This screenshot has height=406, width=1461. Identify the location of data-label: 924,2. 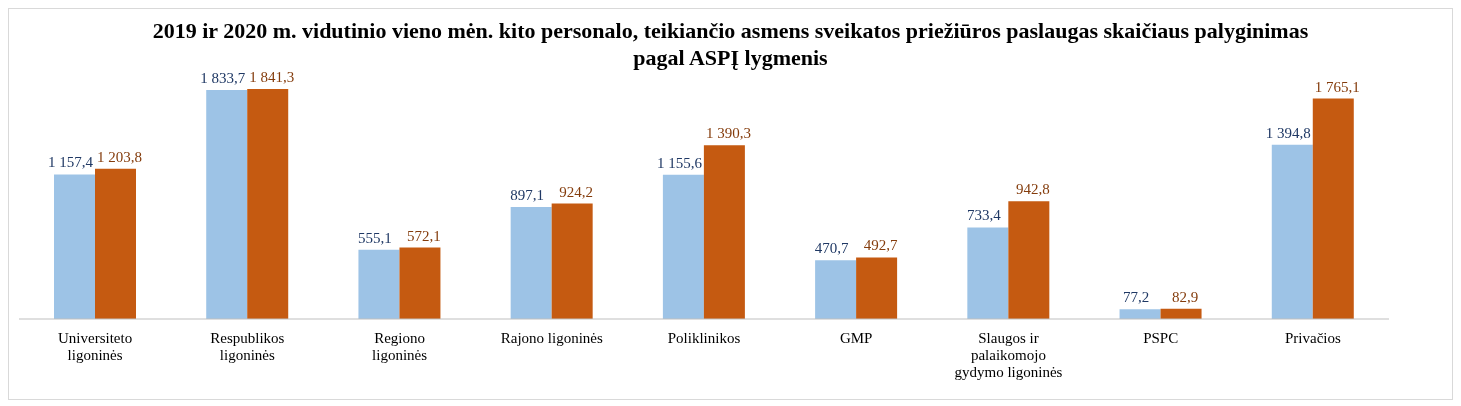
(576, 191).